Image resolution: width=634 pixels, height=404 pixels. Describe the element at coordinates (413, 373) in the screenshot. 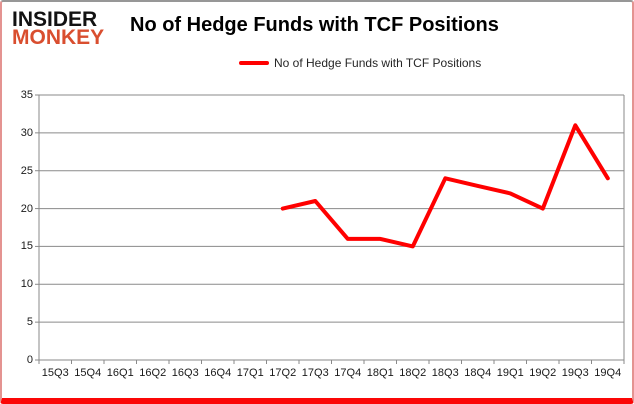

I see `x-tick-label-18Q2: 18Q2` at that location.